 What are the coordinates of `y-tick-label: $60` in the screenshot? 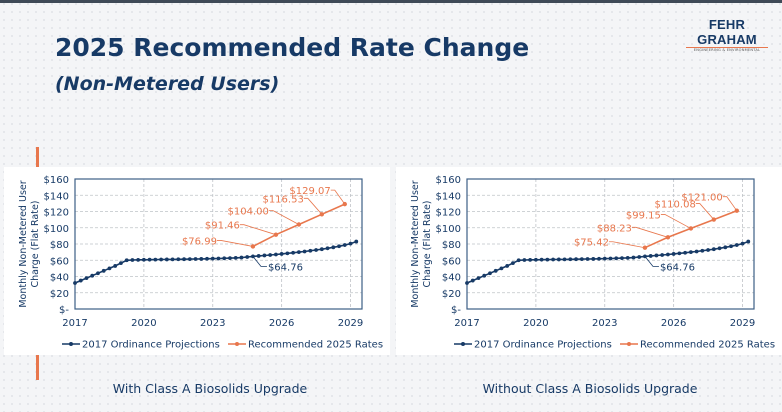 It's located at (451, 261).